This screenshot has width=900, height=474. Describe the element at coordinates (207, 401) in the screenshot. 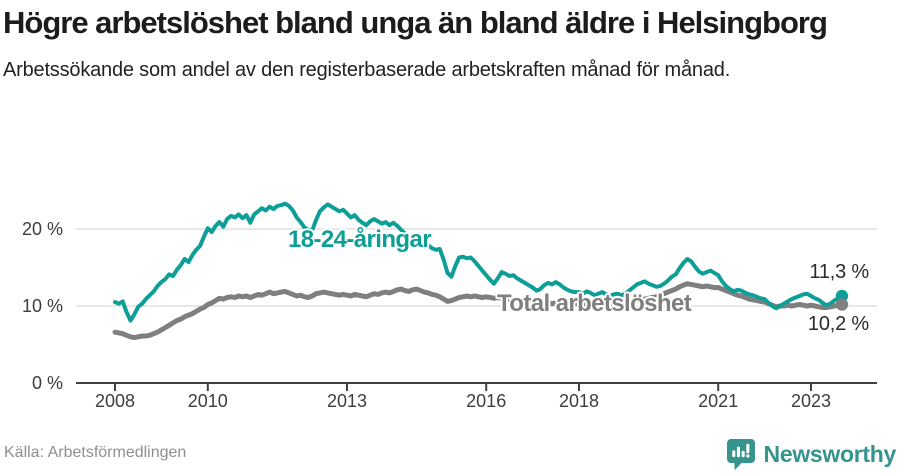

I see `x-axis-tick-label: 2010` at that location.